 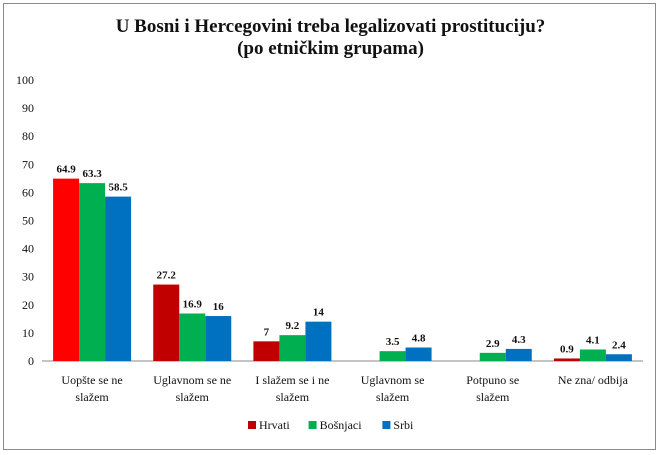 What do you see at coordinates (267, 332) in the screenshot?
I see `data-label: 7` at bounding box center [267, 332].